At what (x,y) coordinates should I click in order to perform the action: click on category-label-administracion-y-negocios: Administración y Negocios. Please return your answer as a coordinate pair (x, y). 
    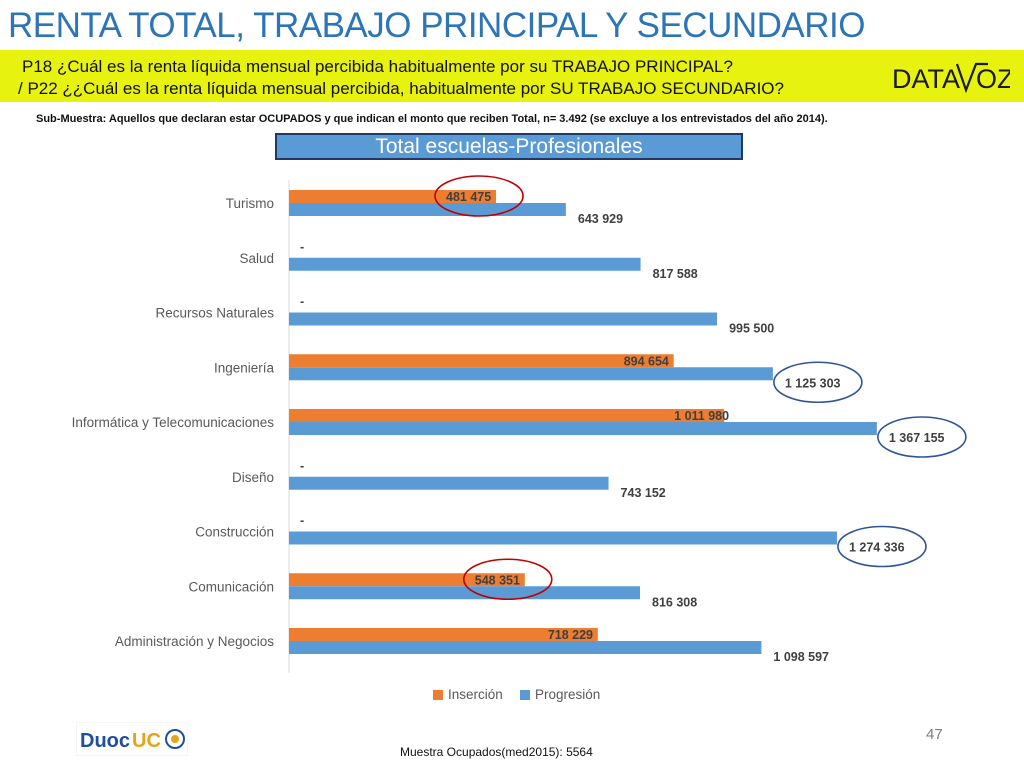
    Looking at the image, I should click on (194, 641).